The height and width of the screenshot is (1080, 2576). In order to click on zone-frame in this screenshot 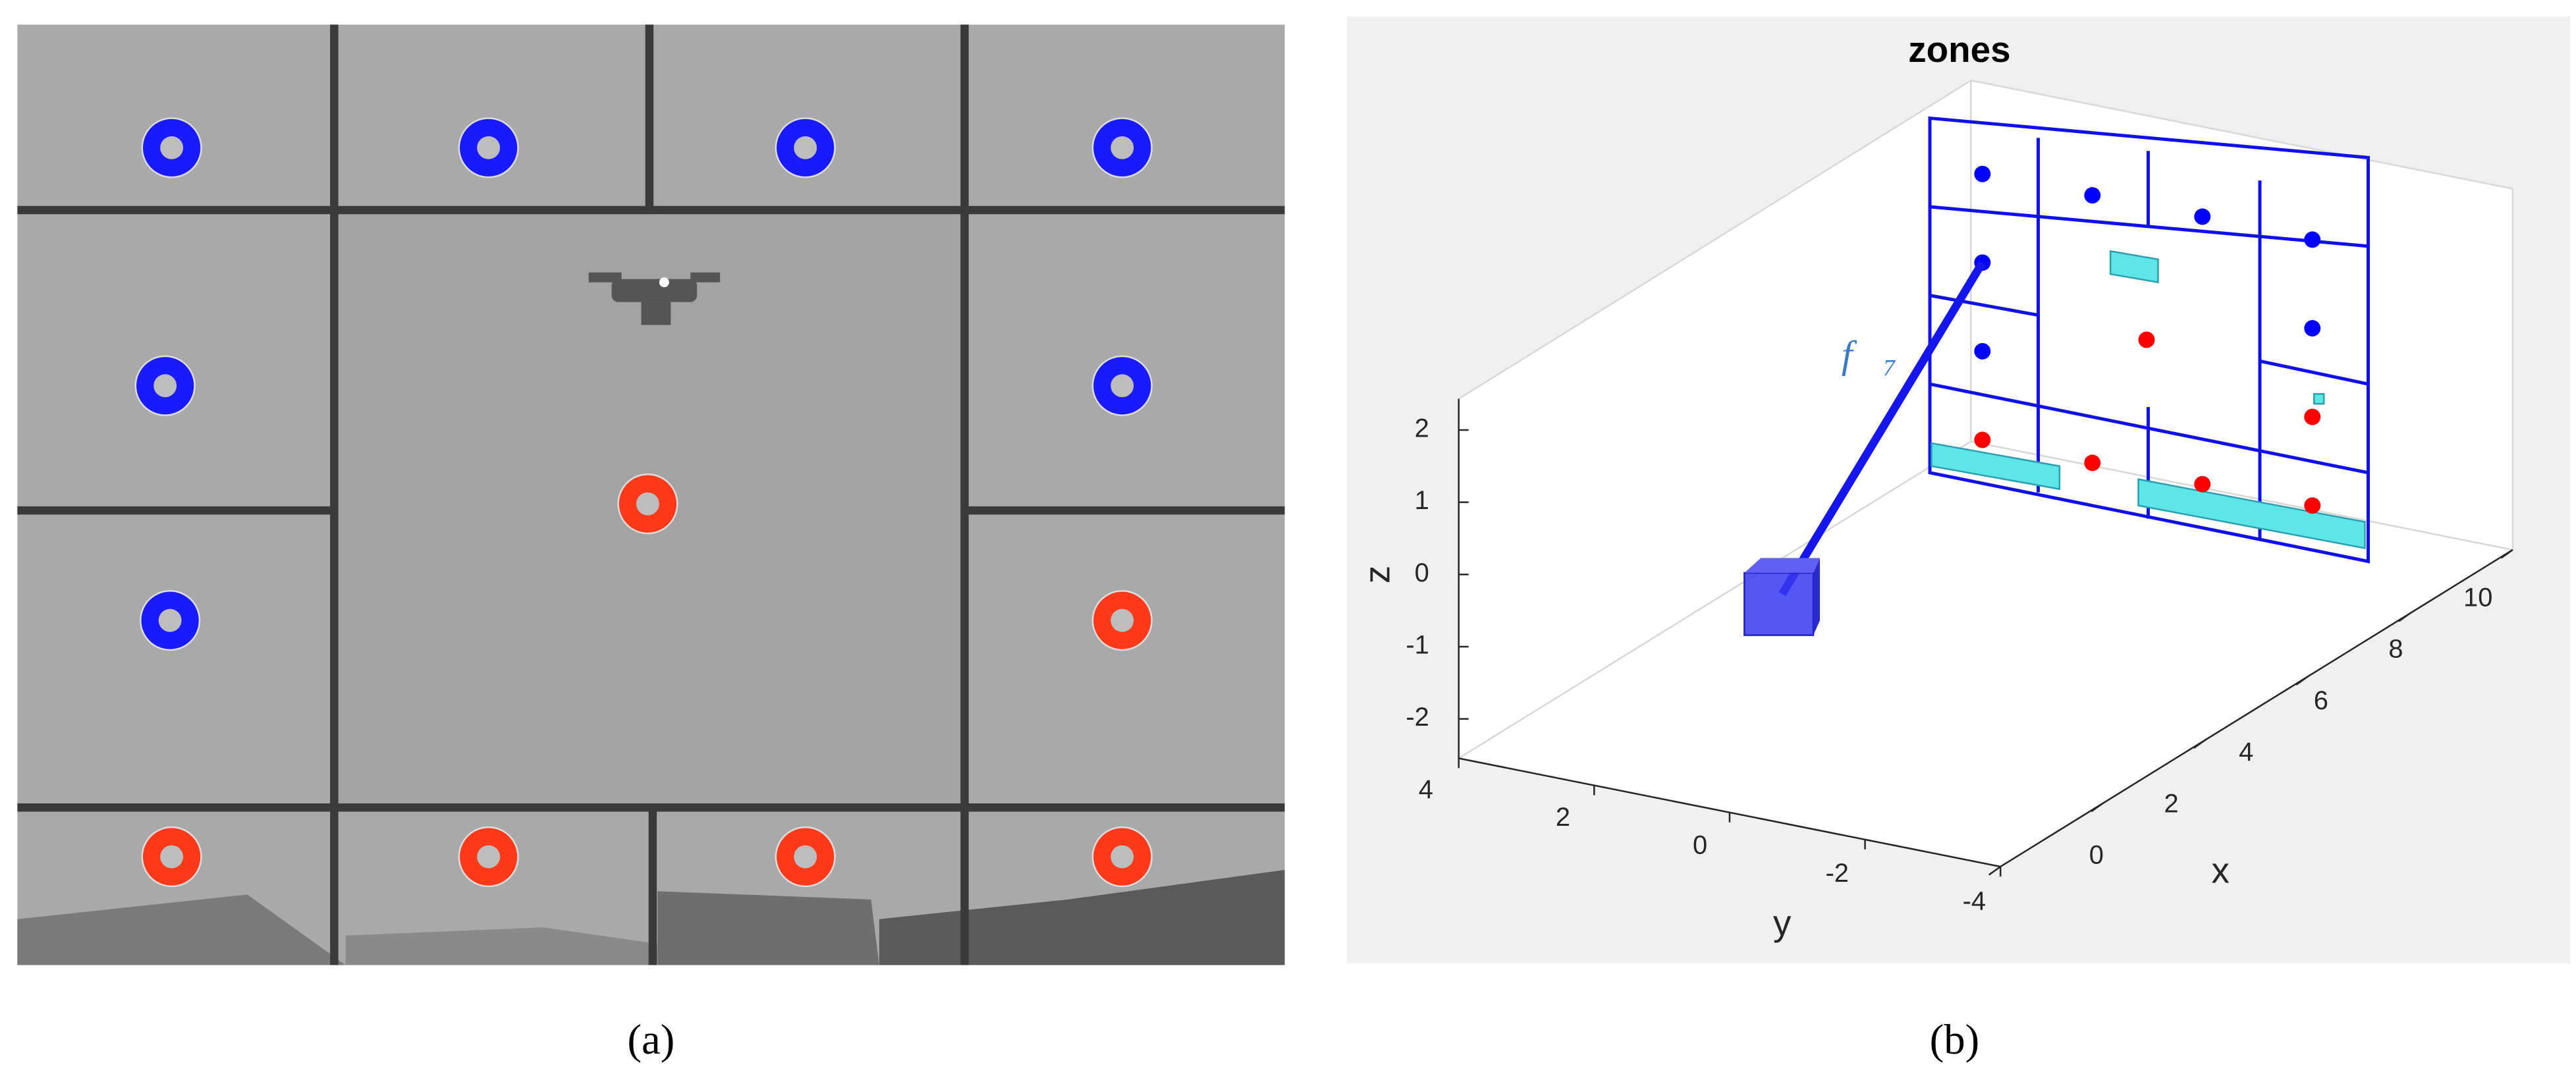, I will do `click(2149, 340)`.